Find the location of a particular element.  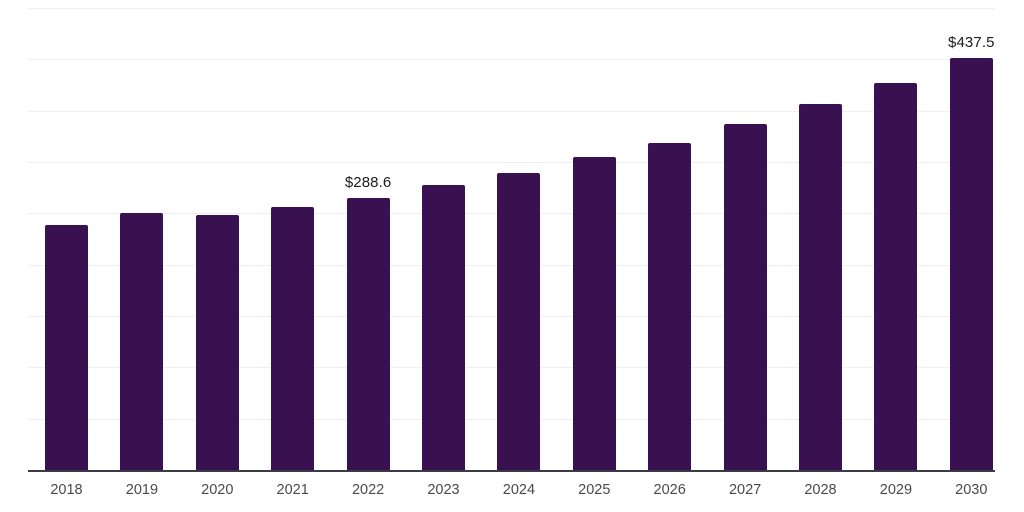

x-axis-tick-label: 2021 is located at coordinates (292, 490).